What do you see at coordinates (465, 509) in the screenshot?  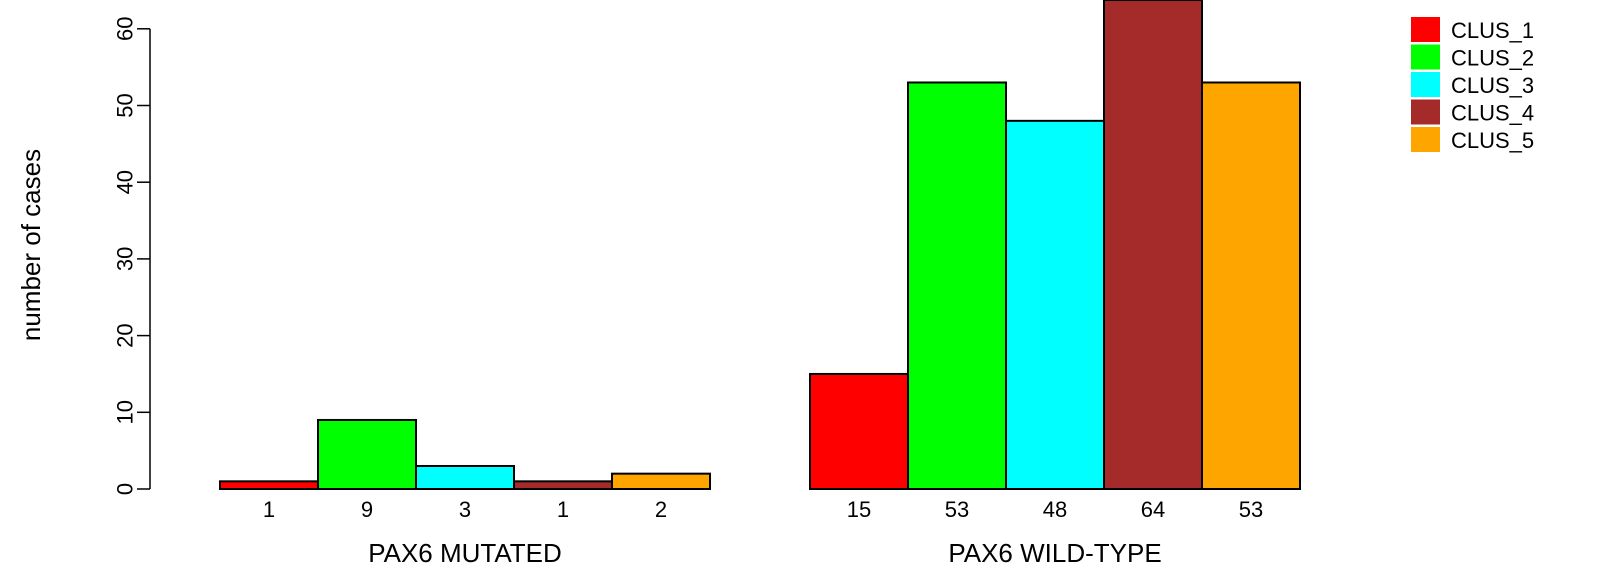 I see `bar-count-label: 3` at bounding box center [465, 509].